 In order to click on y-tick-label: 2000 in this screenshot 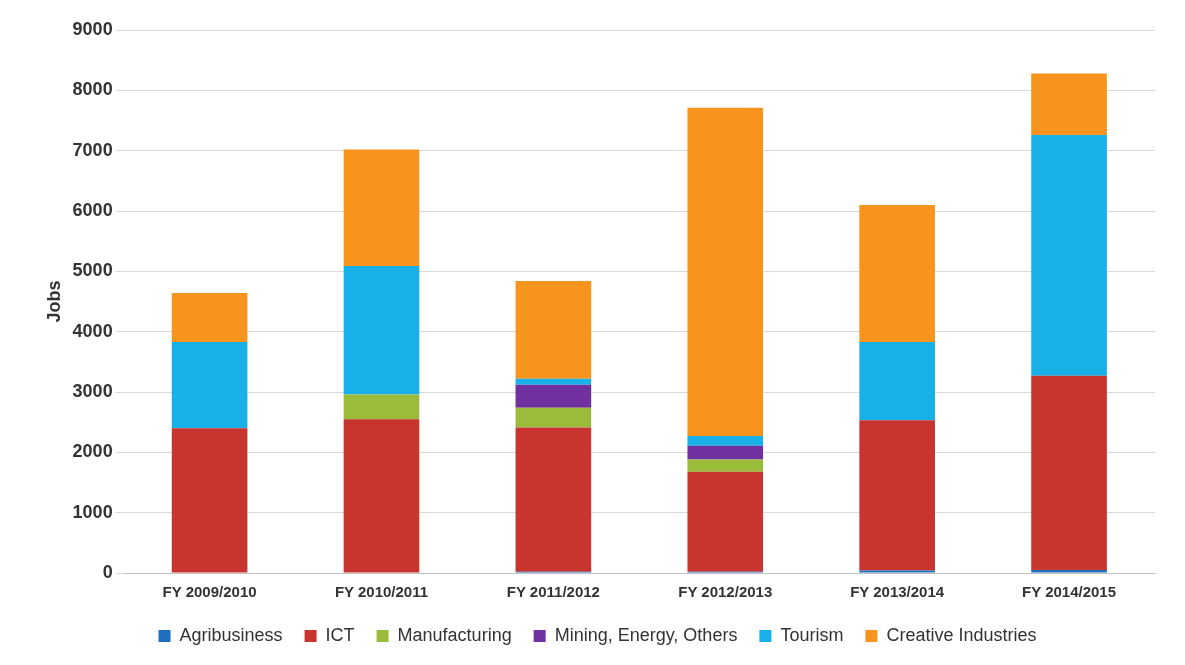, I will do `click(92, 451)`.